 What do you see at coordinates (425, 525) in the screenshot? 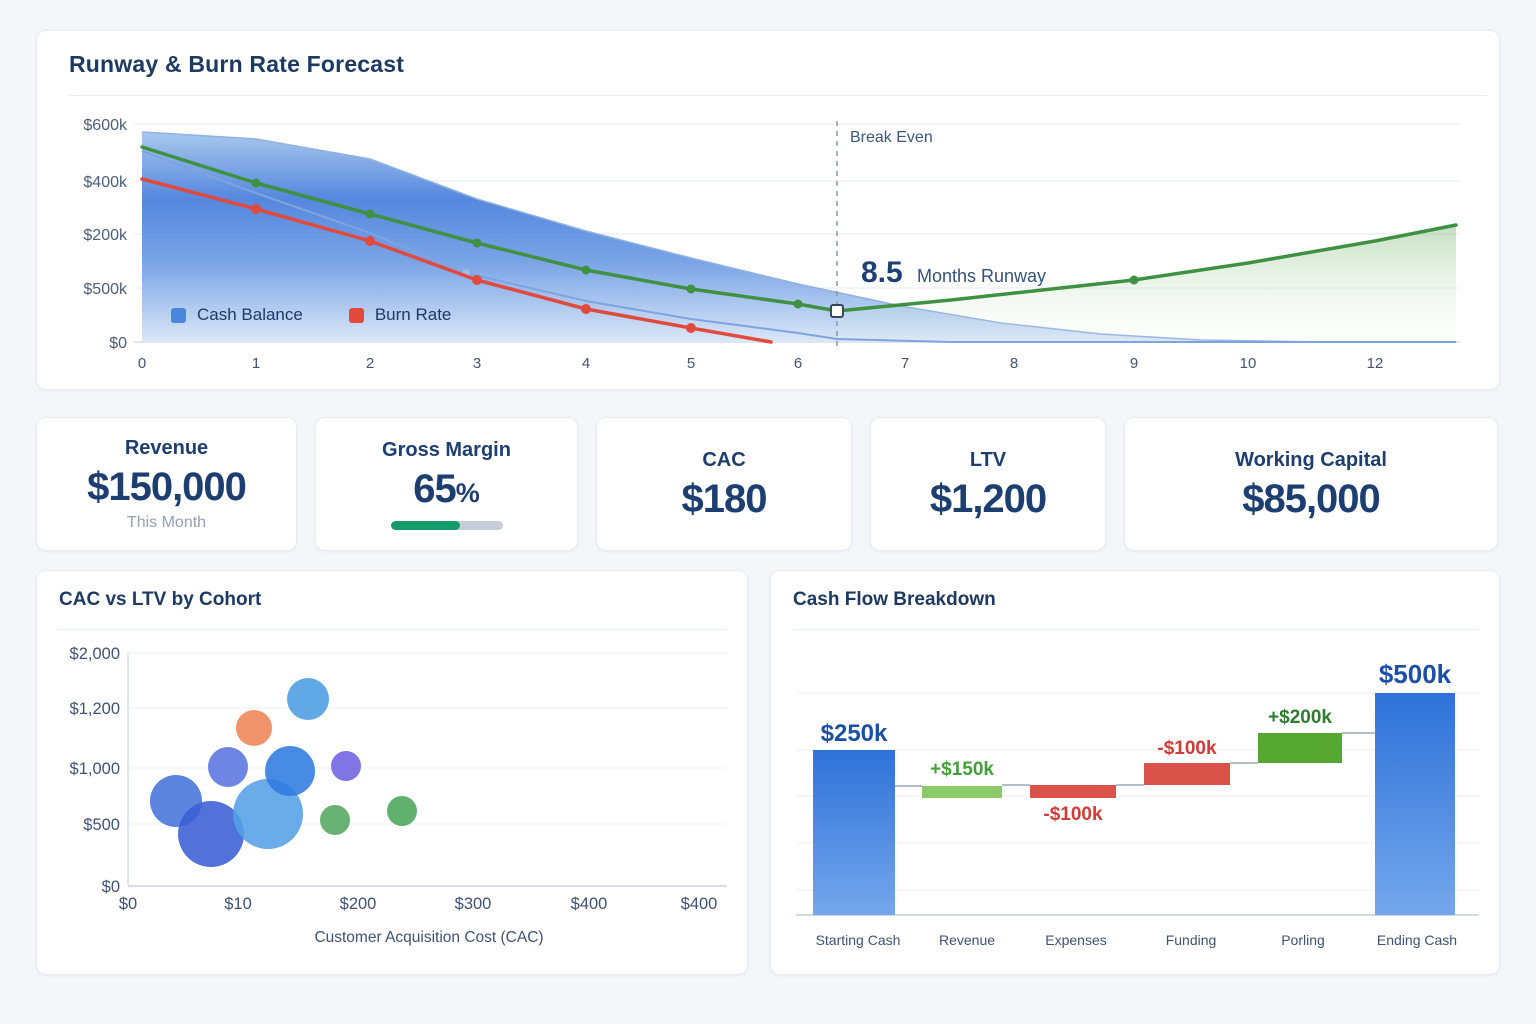
I see `gross-margin-progress-fill` at bounding box center [425, 525].